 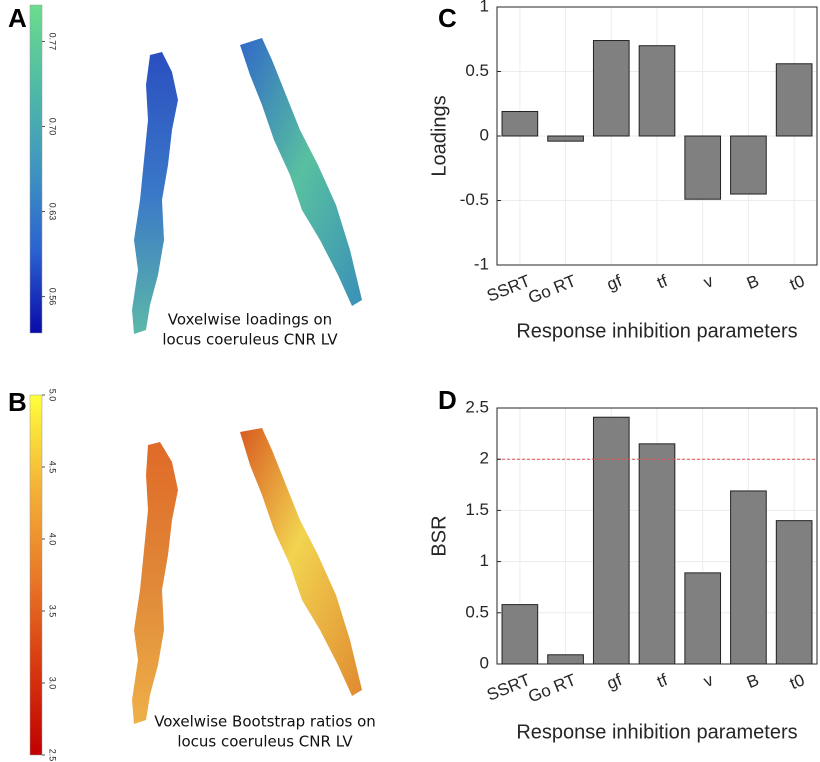 What do you see at coordinates (53, 212) in the screenshot?
I see `colorbar-tick-label: 0.63` at bounding box center [53, 212].